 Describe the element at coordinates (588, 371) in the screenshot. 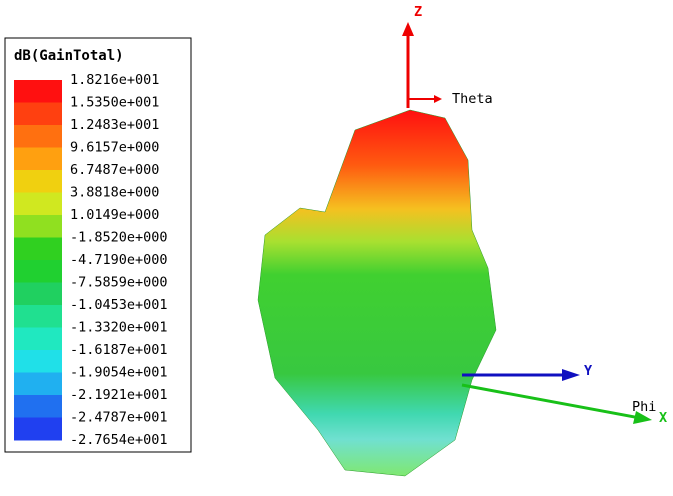

I see `y-label: Y` at that location.